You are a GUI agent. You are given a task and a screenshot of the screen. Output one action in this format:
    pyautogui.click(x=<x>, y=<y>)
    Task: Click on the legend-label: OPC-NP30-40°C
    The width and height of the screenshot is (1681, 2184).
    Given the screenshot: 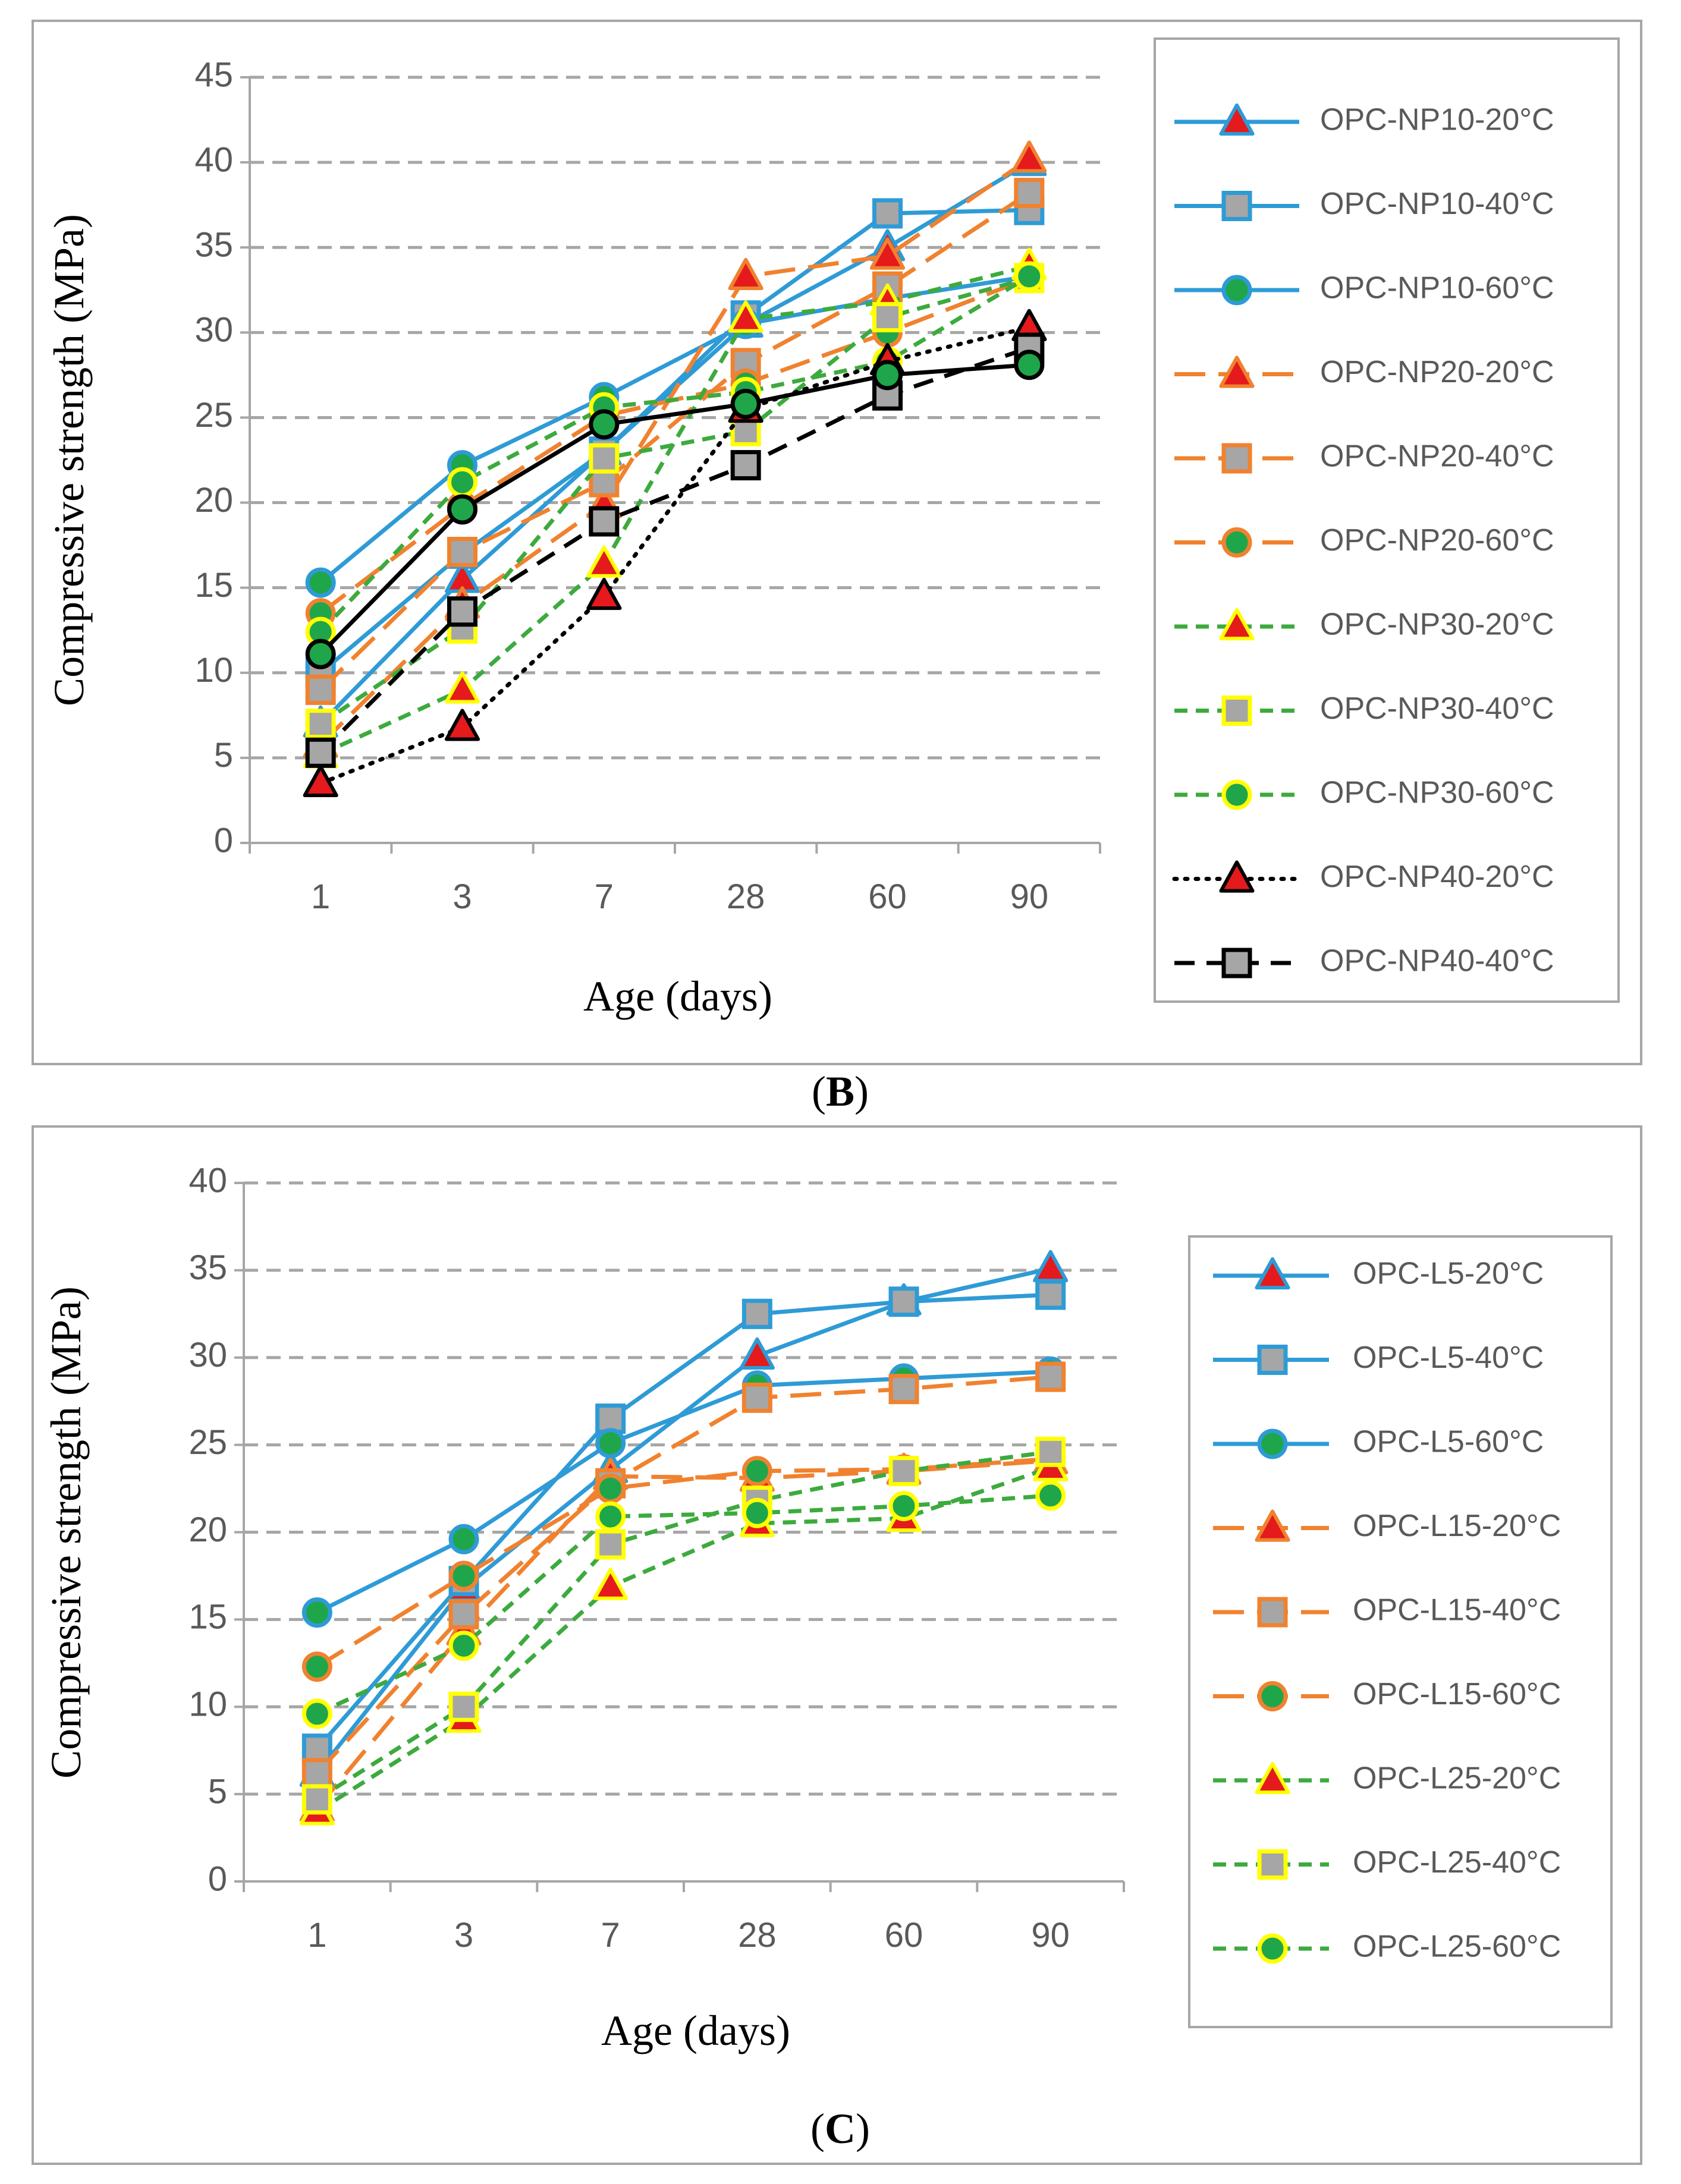 What is the action you would take?
    pyautogui.click(x=1437, y=708)
    